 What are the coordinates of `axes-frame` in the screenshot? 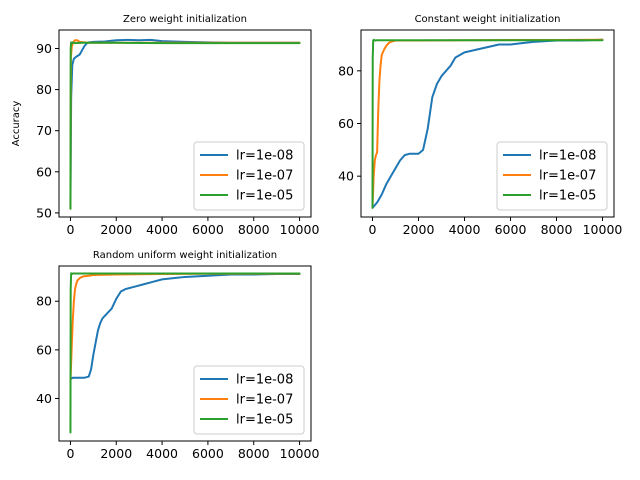 It's located at (185, 353).